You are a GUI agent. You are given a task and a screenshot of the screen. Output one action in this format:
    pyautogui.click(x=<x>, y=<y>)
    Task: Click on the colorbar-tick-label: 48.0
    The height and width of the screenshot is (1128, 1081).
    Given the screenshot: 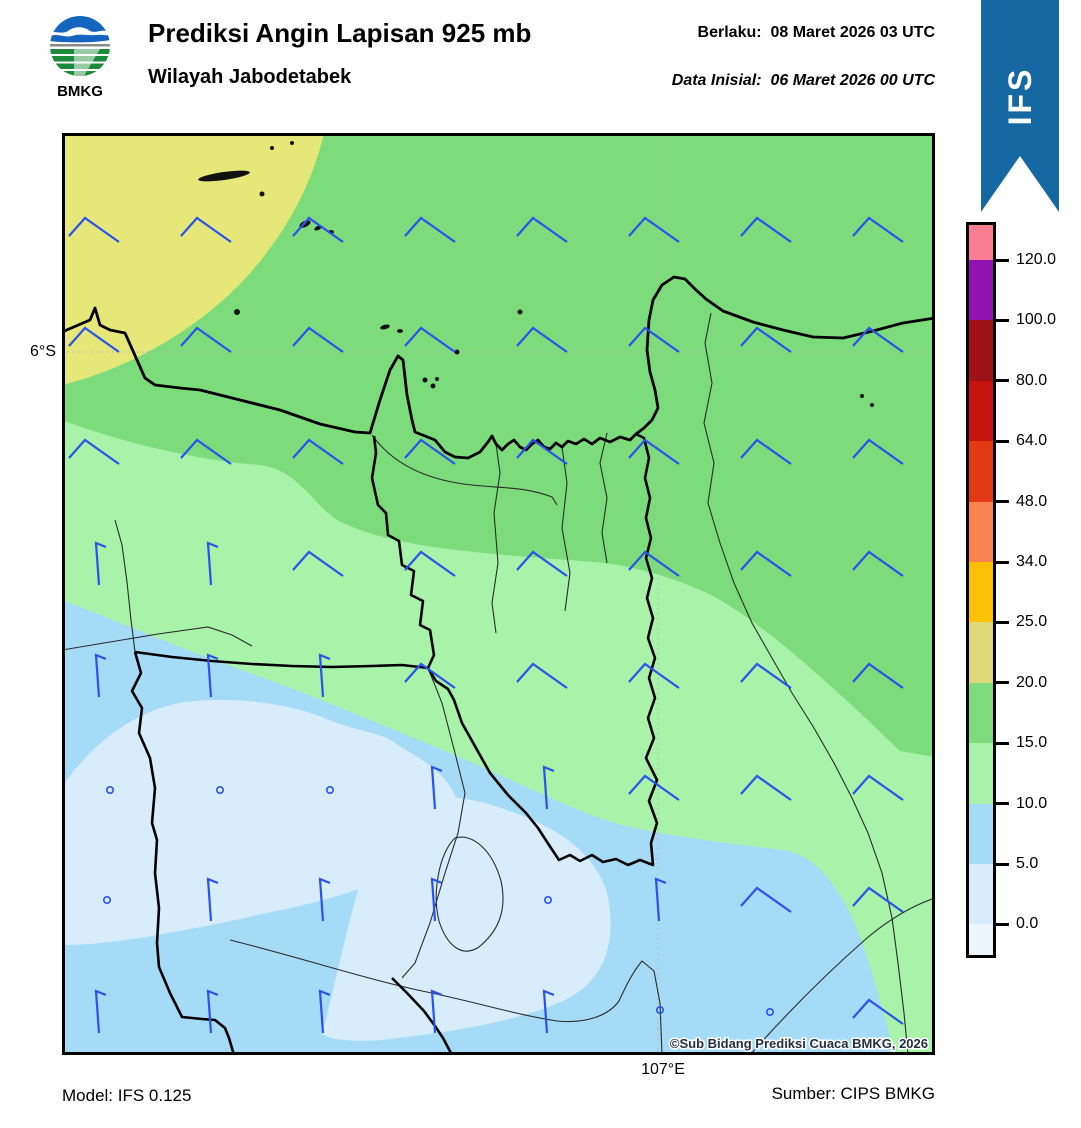 What is the action you would take?
    pyautogui.click(x=1032, y=501)
    